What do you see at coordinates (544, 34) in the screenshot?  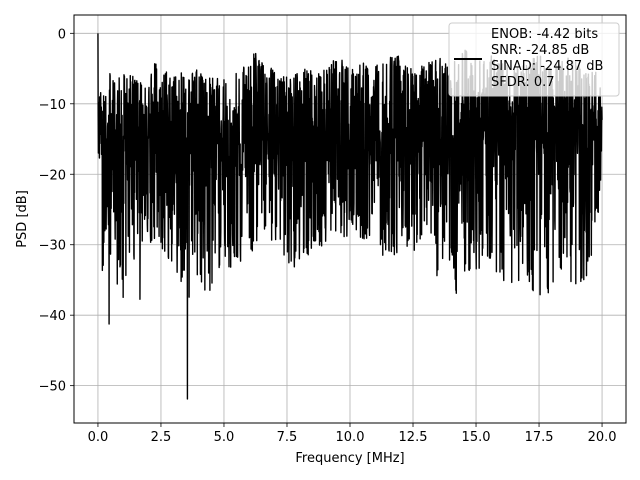 I see `legend-entry-enob: ENOB: -4.42 bits` at bounding box center [544, 34].